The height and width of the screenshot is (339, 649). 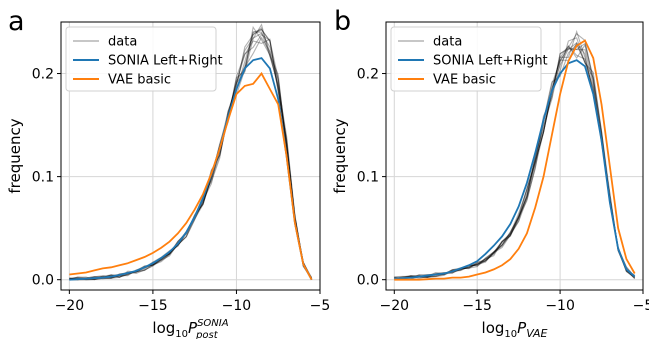 What do you see at coordinates (515, 329) in the screenshot?
I see `x-axis-label: log10PVAE` at bounding box center [515, 329].